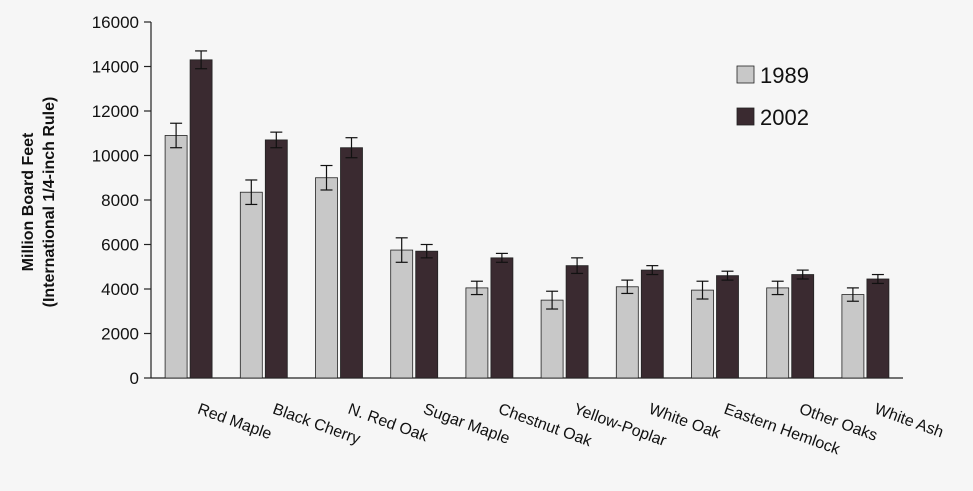  Describe the element at coordinates (627, 332) in the screenshot. I see `bar-1989-white-oak` at that location.